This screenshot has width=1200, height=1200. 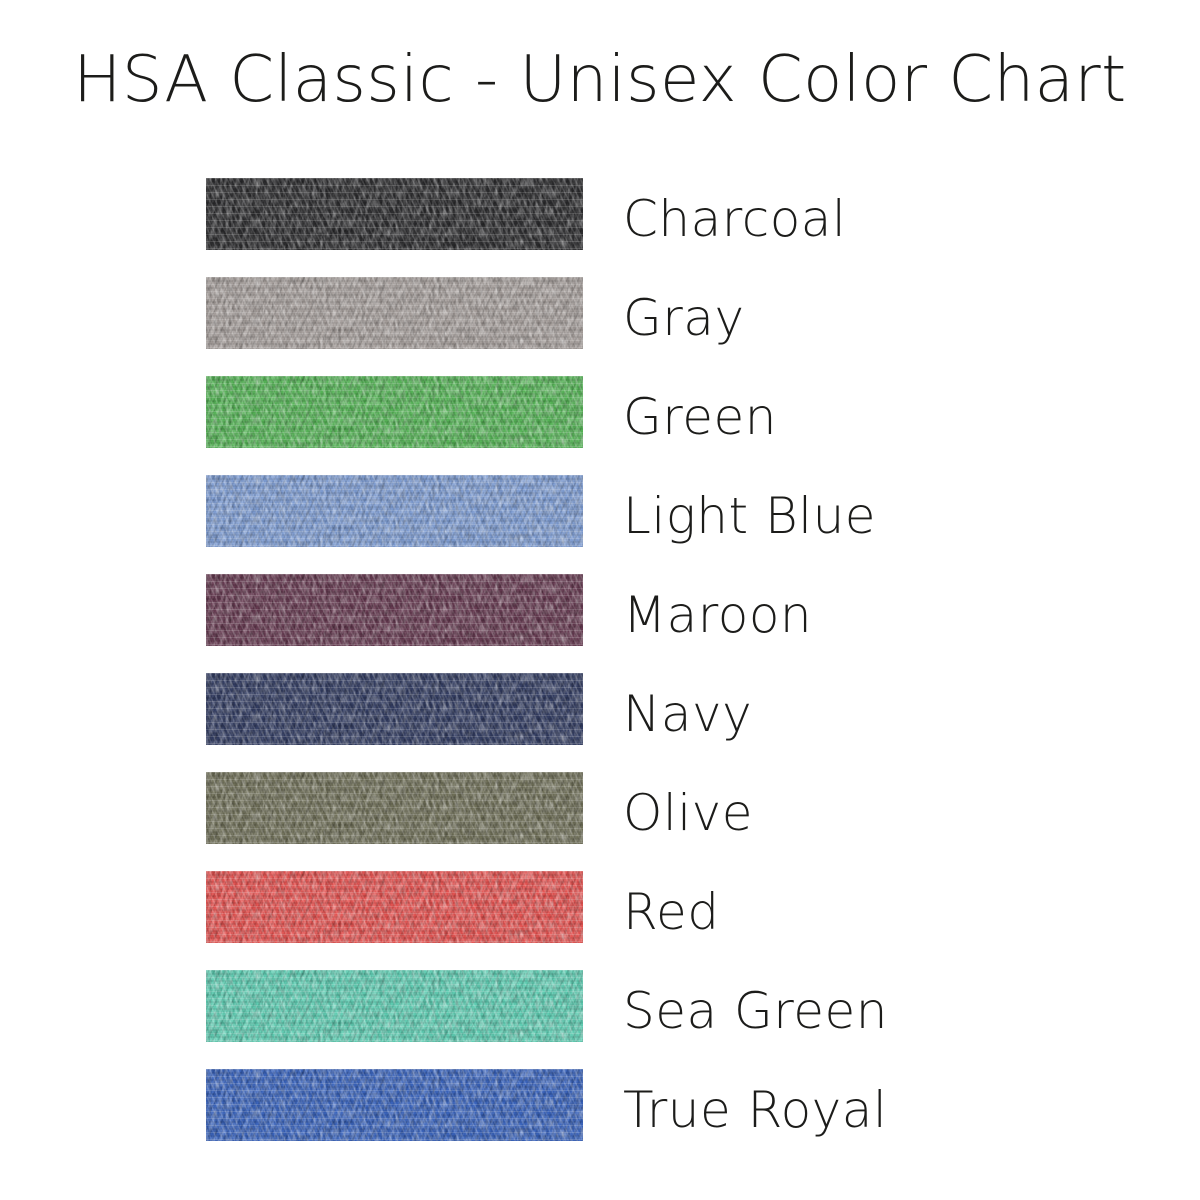 I want to click on fabric-swatch-olive, so click(x=394, y=808).